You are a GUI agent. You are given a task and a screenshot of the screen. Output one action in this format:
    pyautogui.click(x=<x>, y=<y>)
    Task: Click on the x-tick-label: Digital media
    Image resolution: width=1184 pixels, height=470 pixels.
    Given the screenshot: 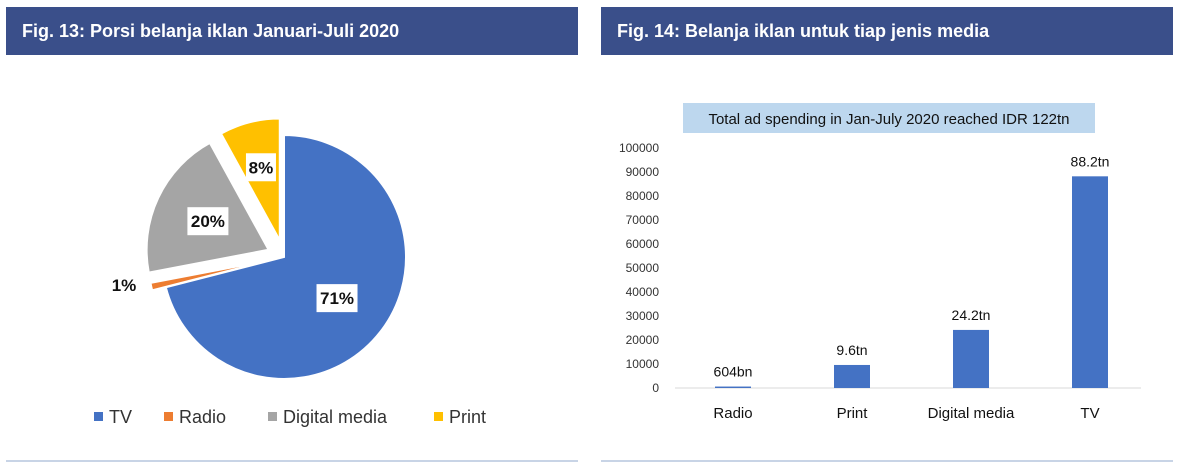 What is the action you would take?
    pyautogui.click(x=971, y=413)
    